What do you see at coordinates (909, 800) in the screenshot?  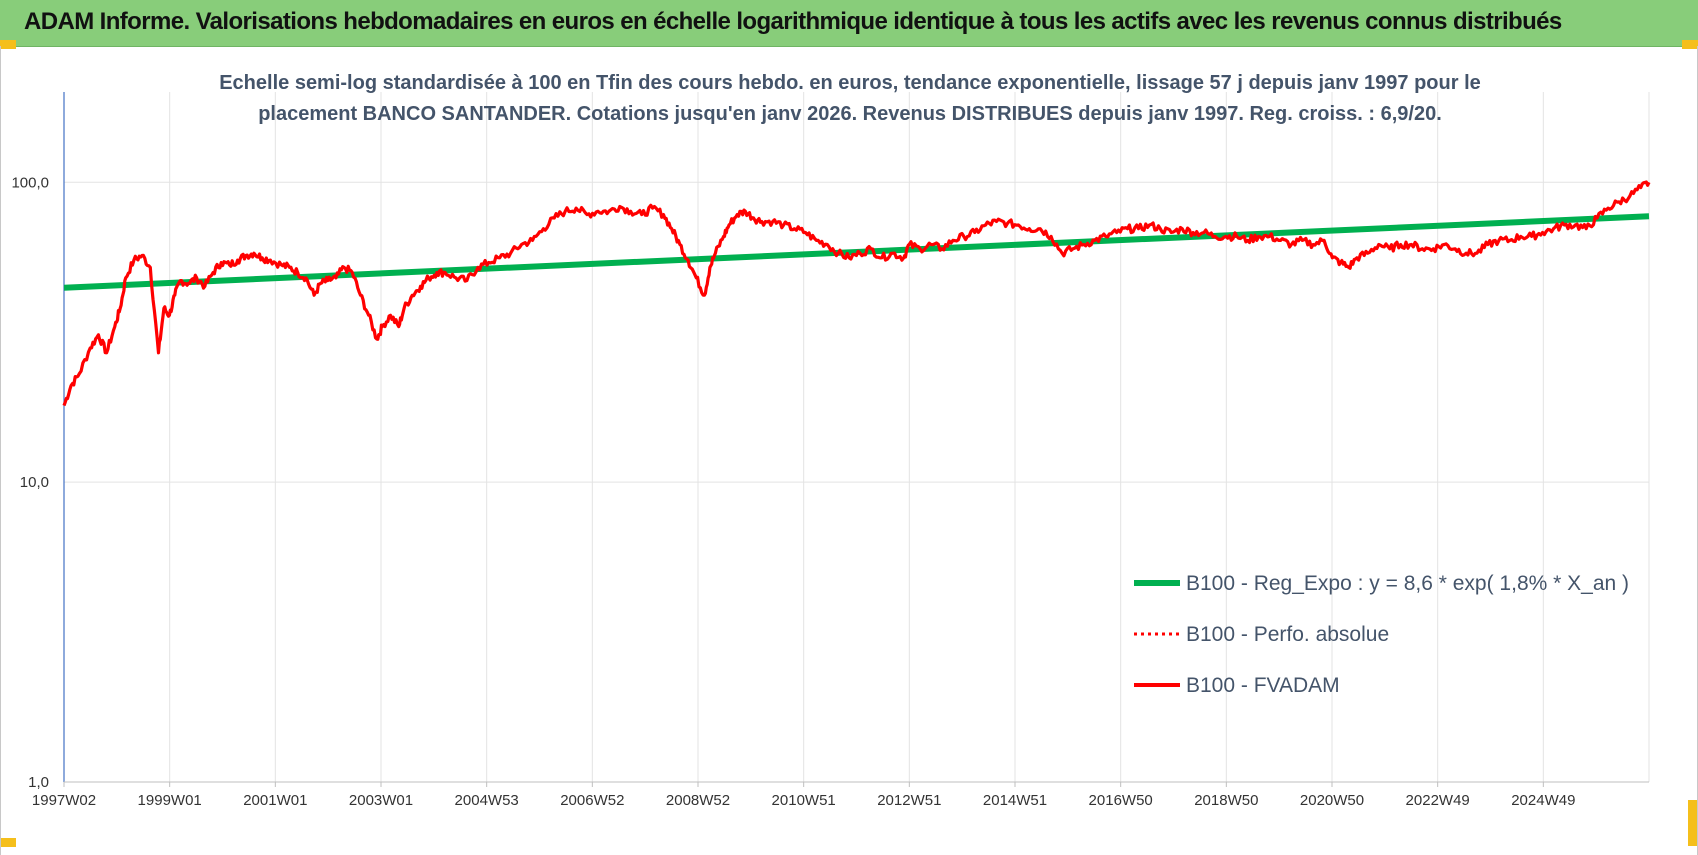 I see `x-tick-label: 2012W51` at bounding box center [909, 800].